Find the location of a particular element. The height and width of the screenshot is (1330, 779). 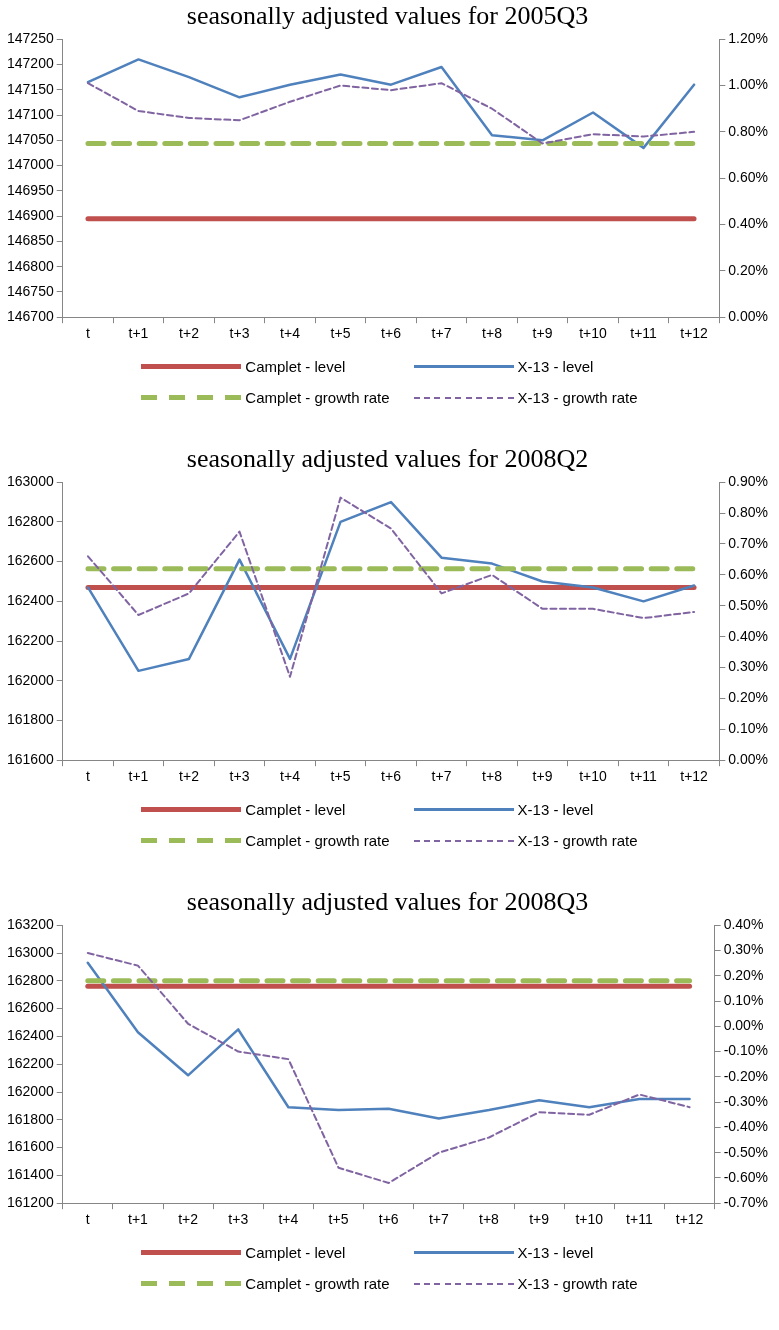

y-tick-label: 146700 is located at coordinates (30, 316).